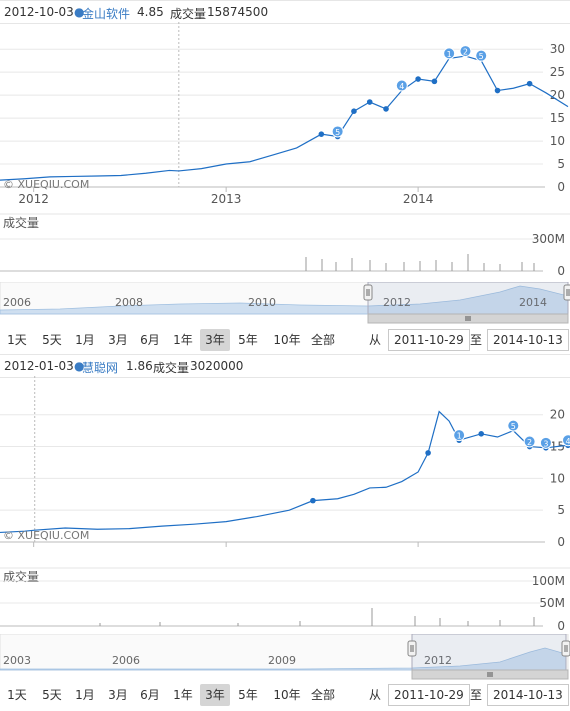  What do you see at coordinates (468, 298) in the screenshot?
I see `navigator-selection` at bounding box center [468, 298].